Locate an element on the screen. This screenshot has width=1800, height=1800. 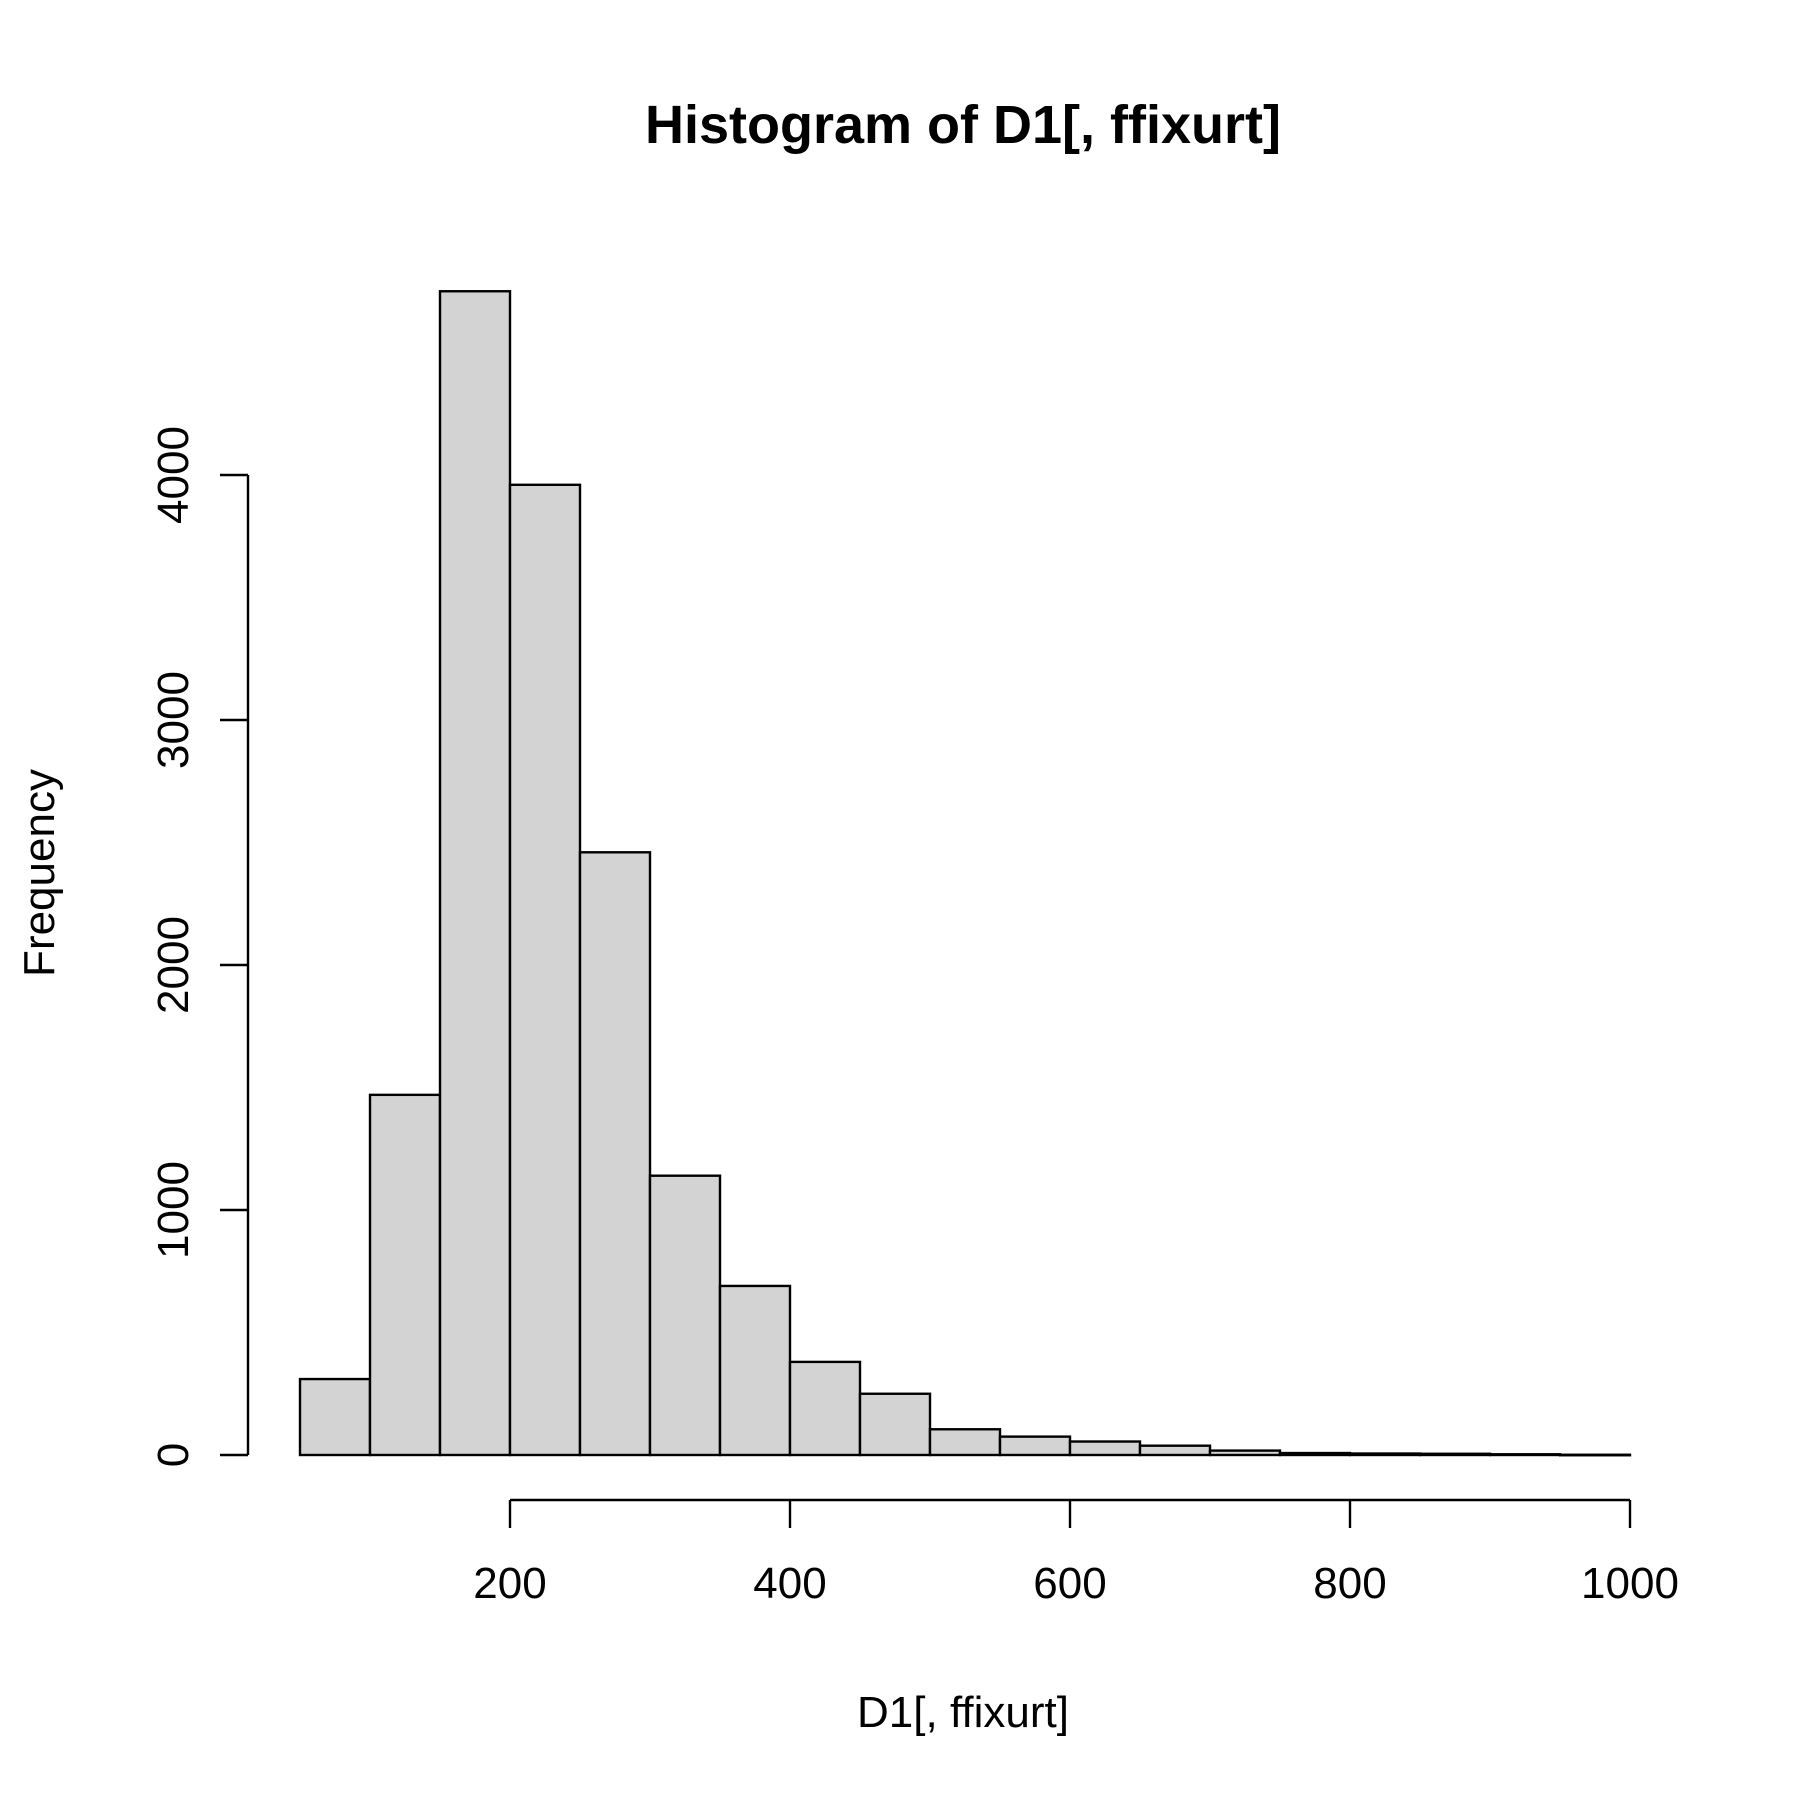
x-axis: 200 400 600 800 1000 is located at coordinates (1076, 1553).